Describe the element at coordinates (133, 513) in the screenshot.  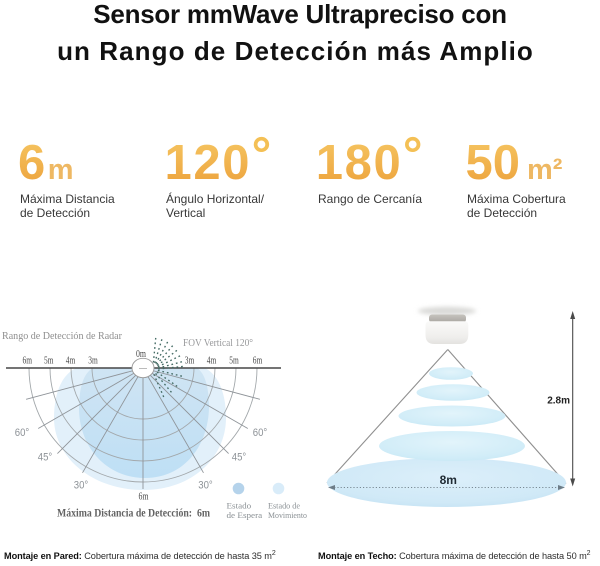
I see `svg-text:Máxima Distancia de Detección:: Máxima Distancia de Detección: 6m` at that location.